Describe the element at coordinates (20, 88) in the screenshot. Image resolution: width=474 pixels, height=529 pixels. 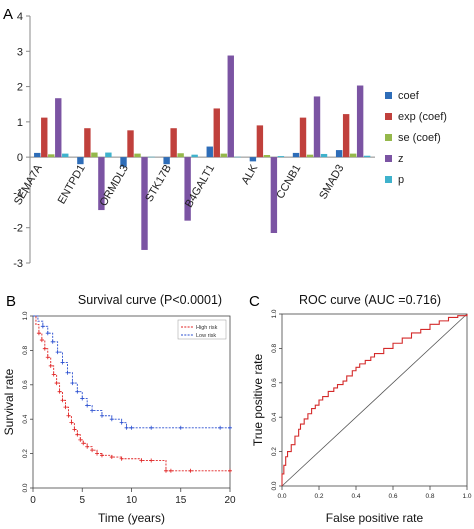
I see `y-tick-label: 2` at that location.